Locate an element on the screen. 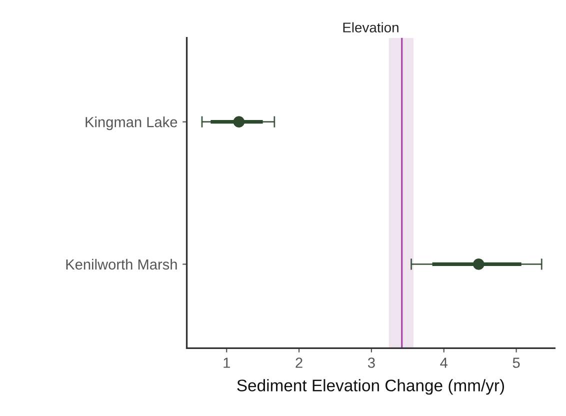 The image size is (566, 416). chart-title: Elevation is located at coordinates (370, 27).